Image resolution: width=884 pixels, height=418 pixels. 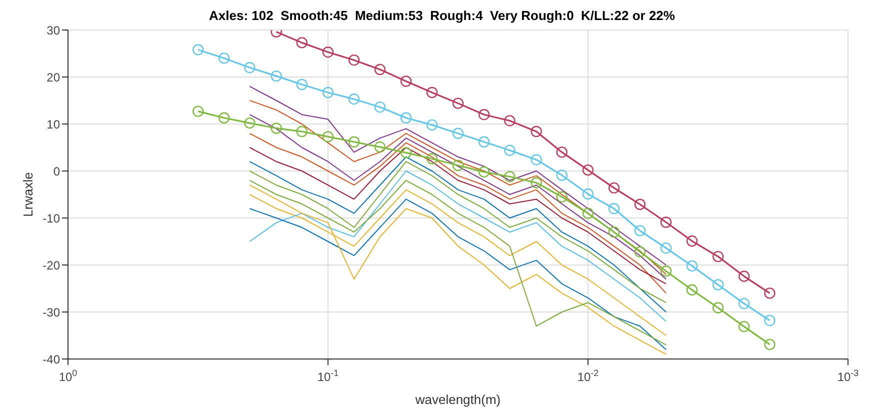 What do you see at coordinates (51, 265) in the screenshot?
I see `y-tick-label: -20` at bounding box center [51, 265].